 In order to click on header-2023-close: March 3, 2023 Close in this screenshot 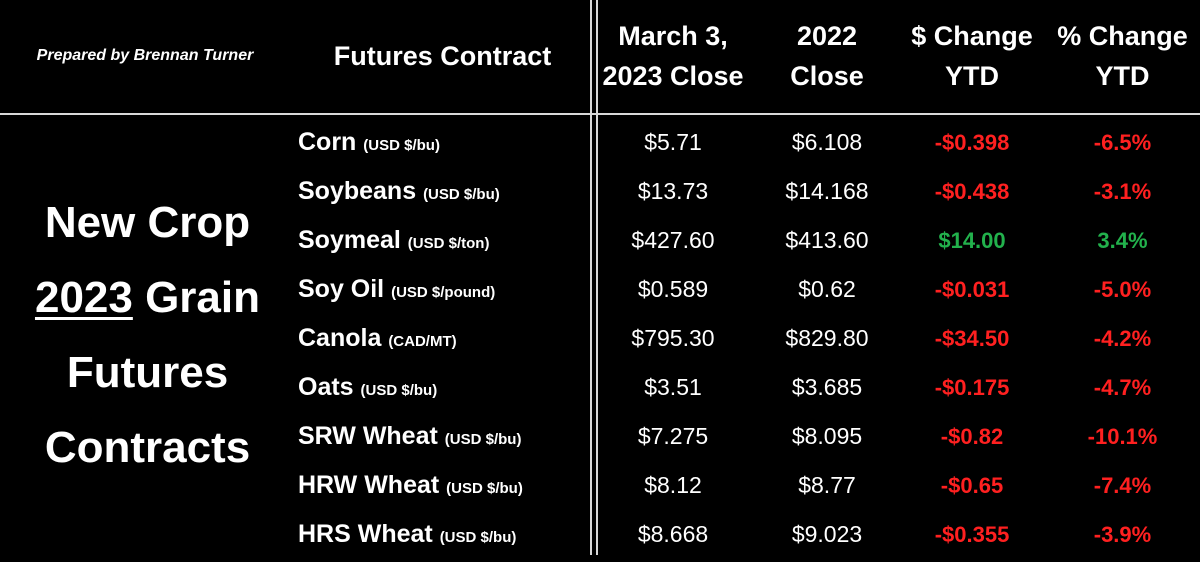, I will do `click(673, 56)`.